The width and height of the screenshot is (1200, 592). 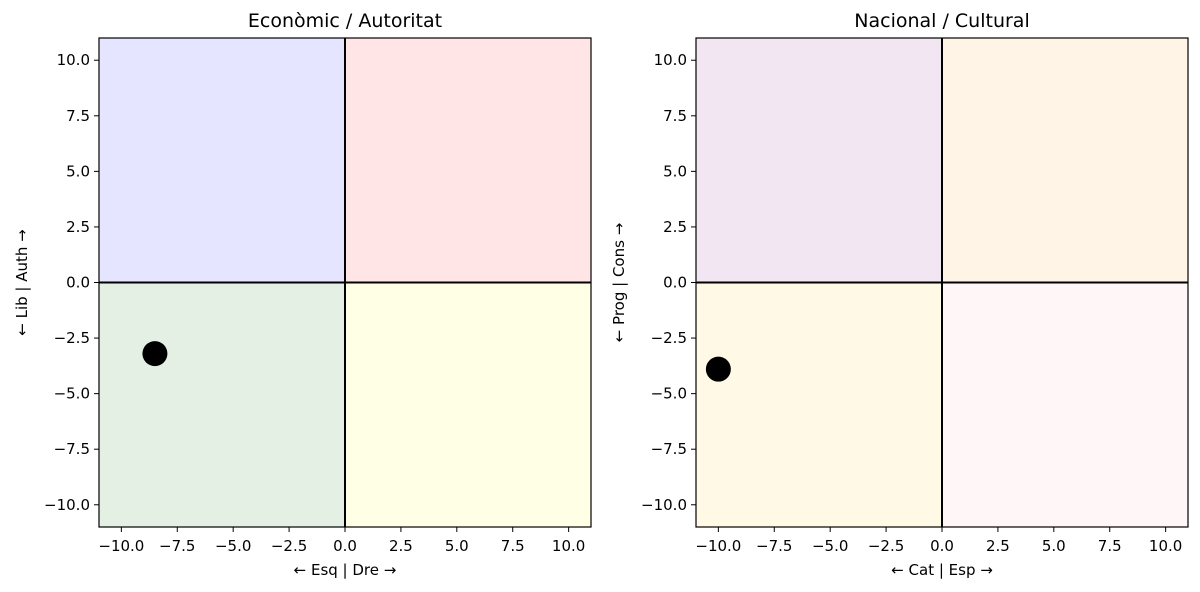 I want to click on y-axis-label: ← Prog | Cons →, so click(x=619, y=283).